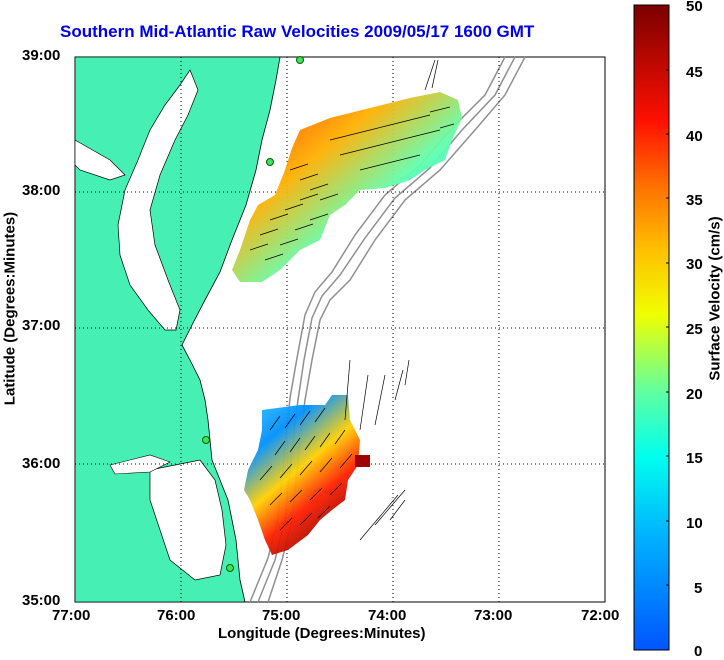 This screenshot has width=724, height=660. I want to click on colorbar-tick-label: 40, so click(694, 136).